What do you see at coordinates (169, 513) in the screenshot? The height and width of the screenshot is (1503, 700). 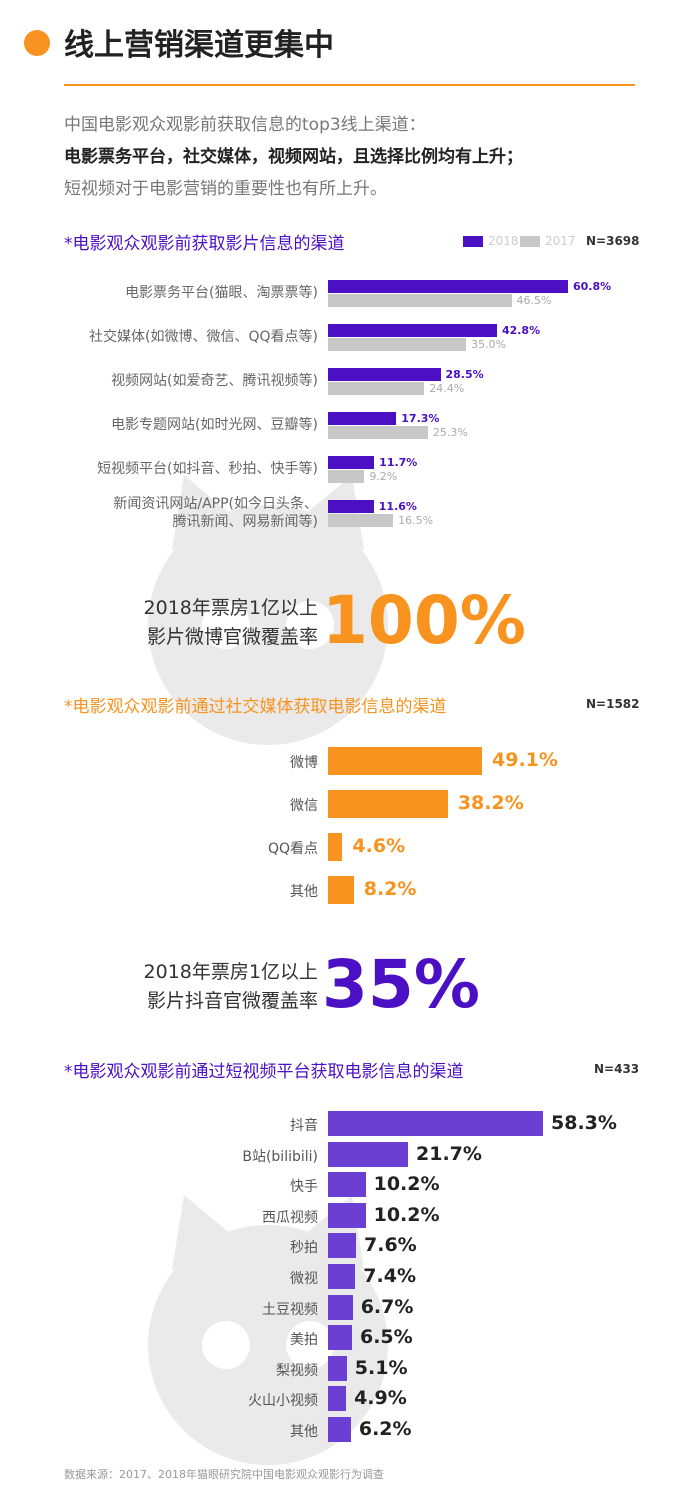 I see `chart1-category-label: 新闻资讯网站/APP(如今日头条、 腾讯新闻、网易新闻等)` at bounding box center [169, 513].